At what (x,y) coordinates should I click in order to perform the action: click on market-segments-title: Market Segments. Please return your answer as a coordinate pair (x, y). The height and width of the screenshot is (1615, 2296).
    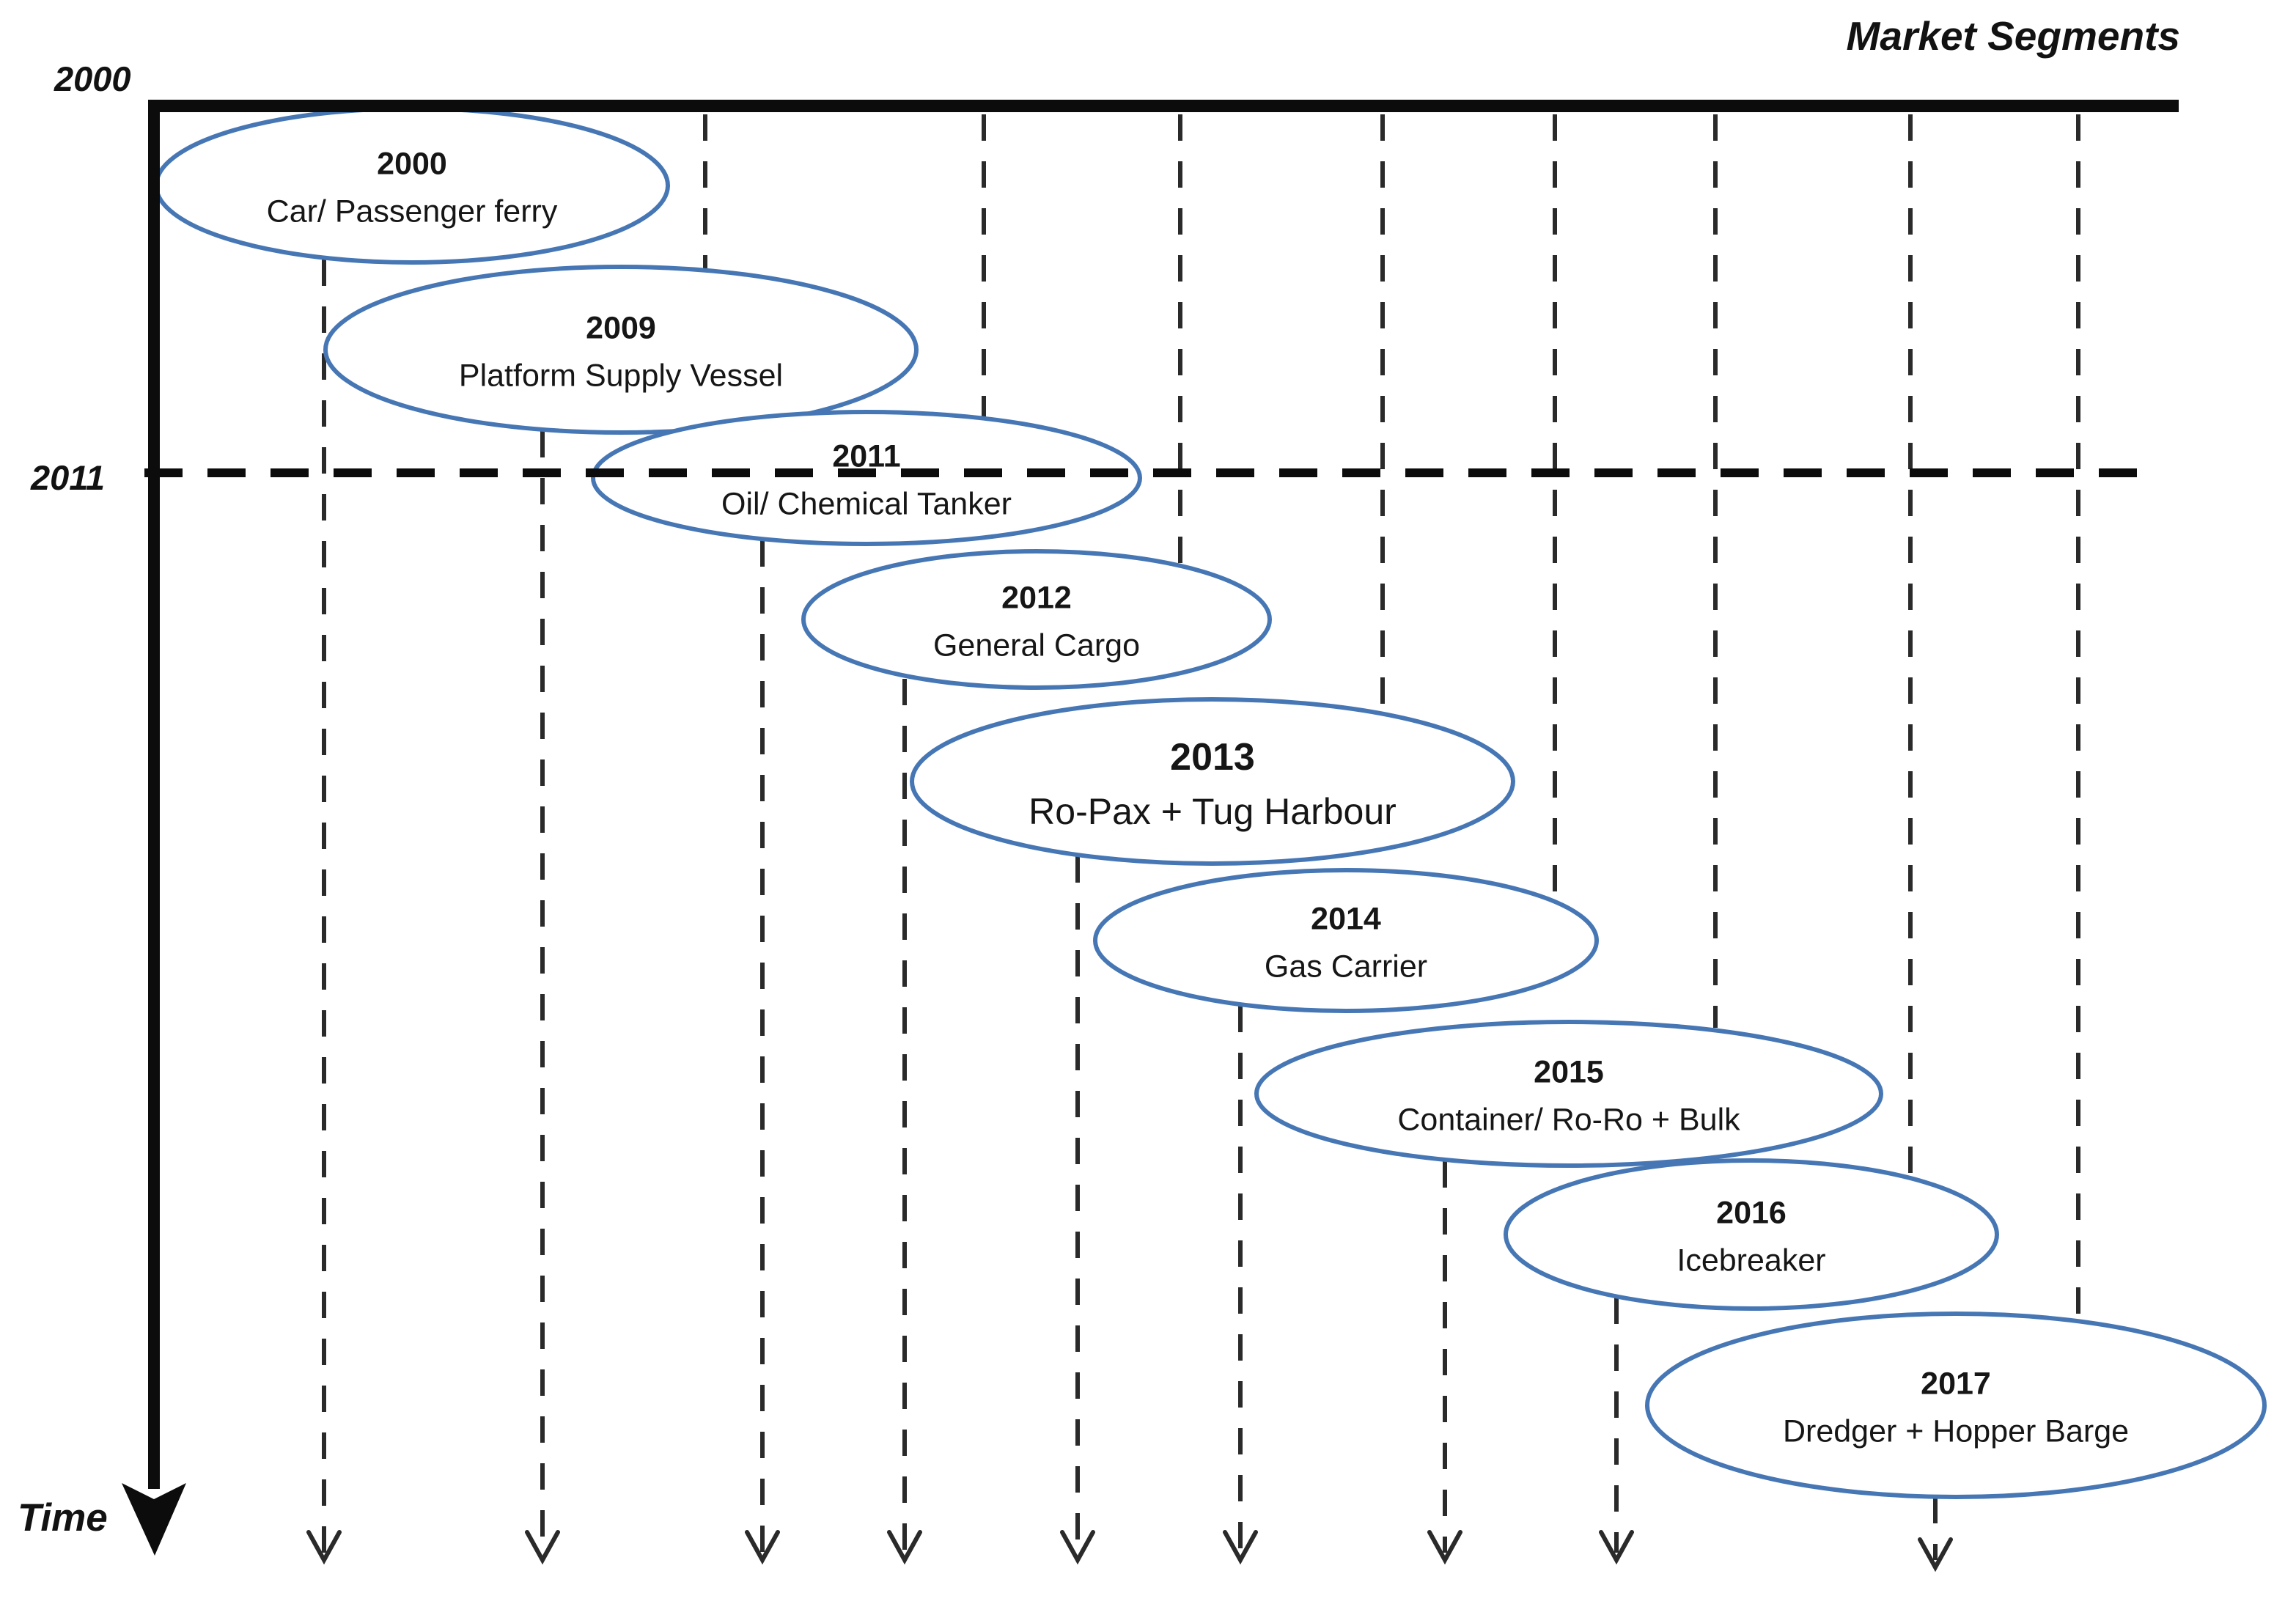
    Looking at the image, I should click on (2013, 36).